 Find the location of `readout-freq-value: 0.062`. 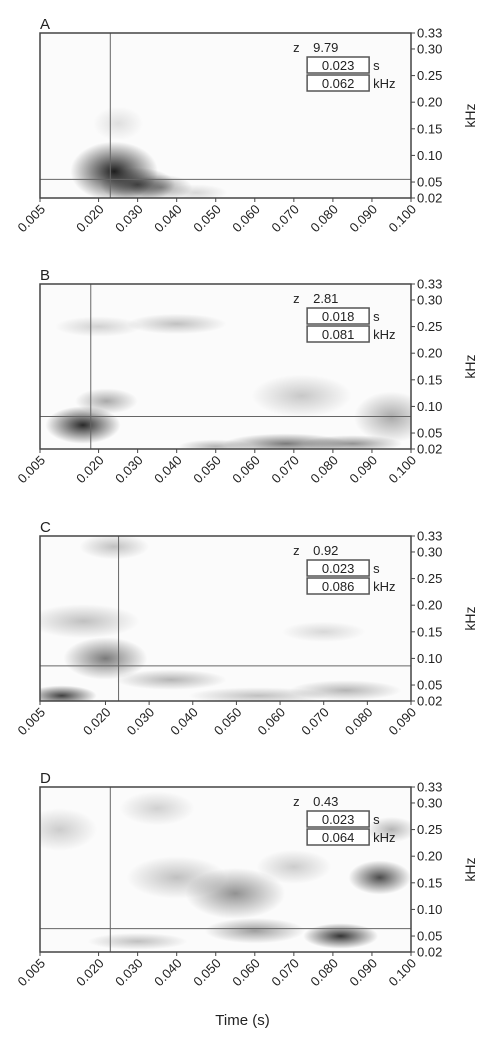

readout-freq-value: 0.062 is located at coordinates (338, 83).